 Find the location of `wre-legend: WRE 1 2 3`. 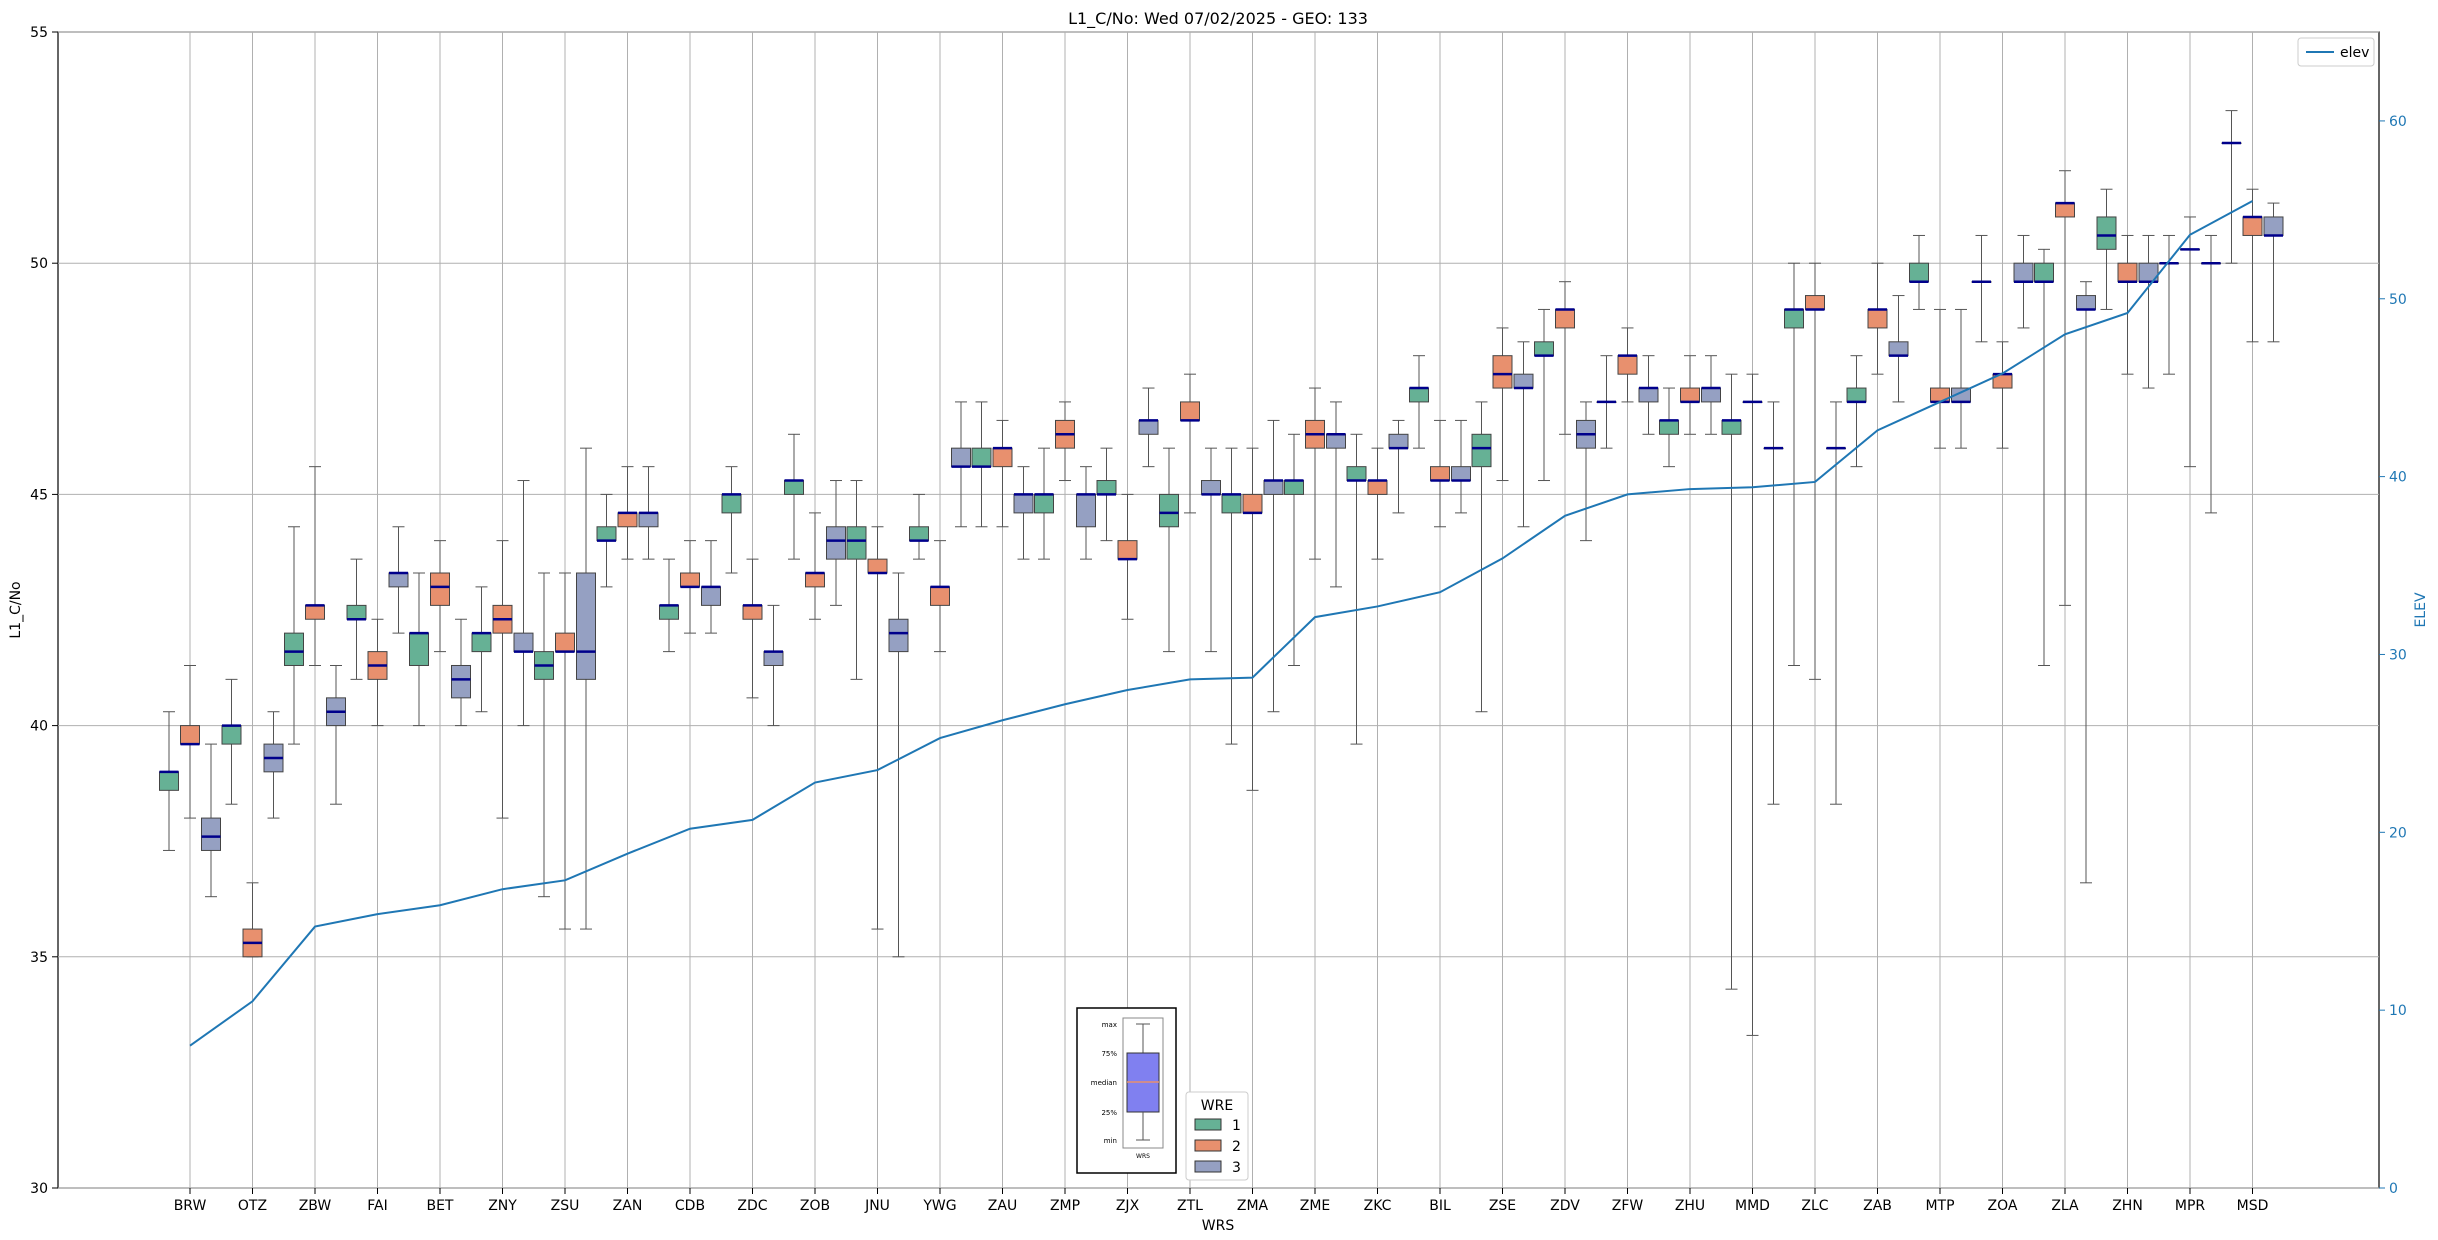

wre-legend: WRE 1 2 3 is located at coordinates (1217, 1136).